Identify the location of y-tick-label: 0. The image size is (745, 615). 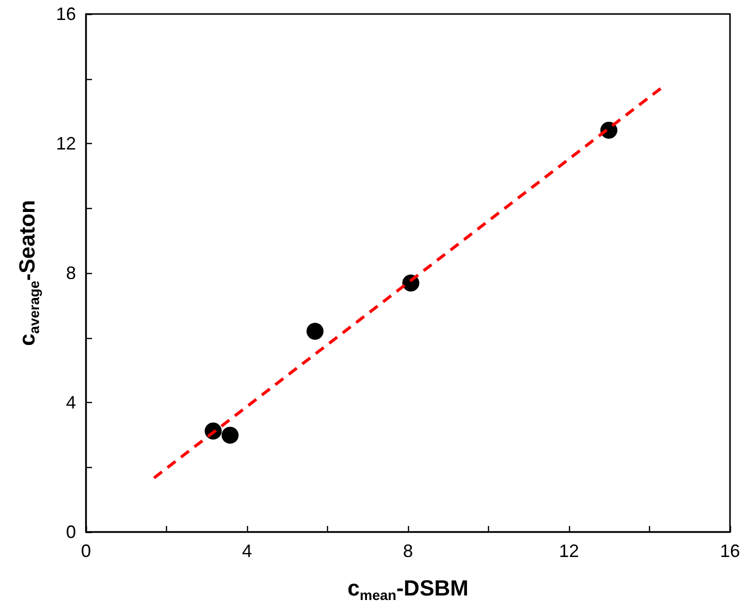
(71, 532).